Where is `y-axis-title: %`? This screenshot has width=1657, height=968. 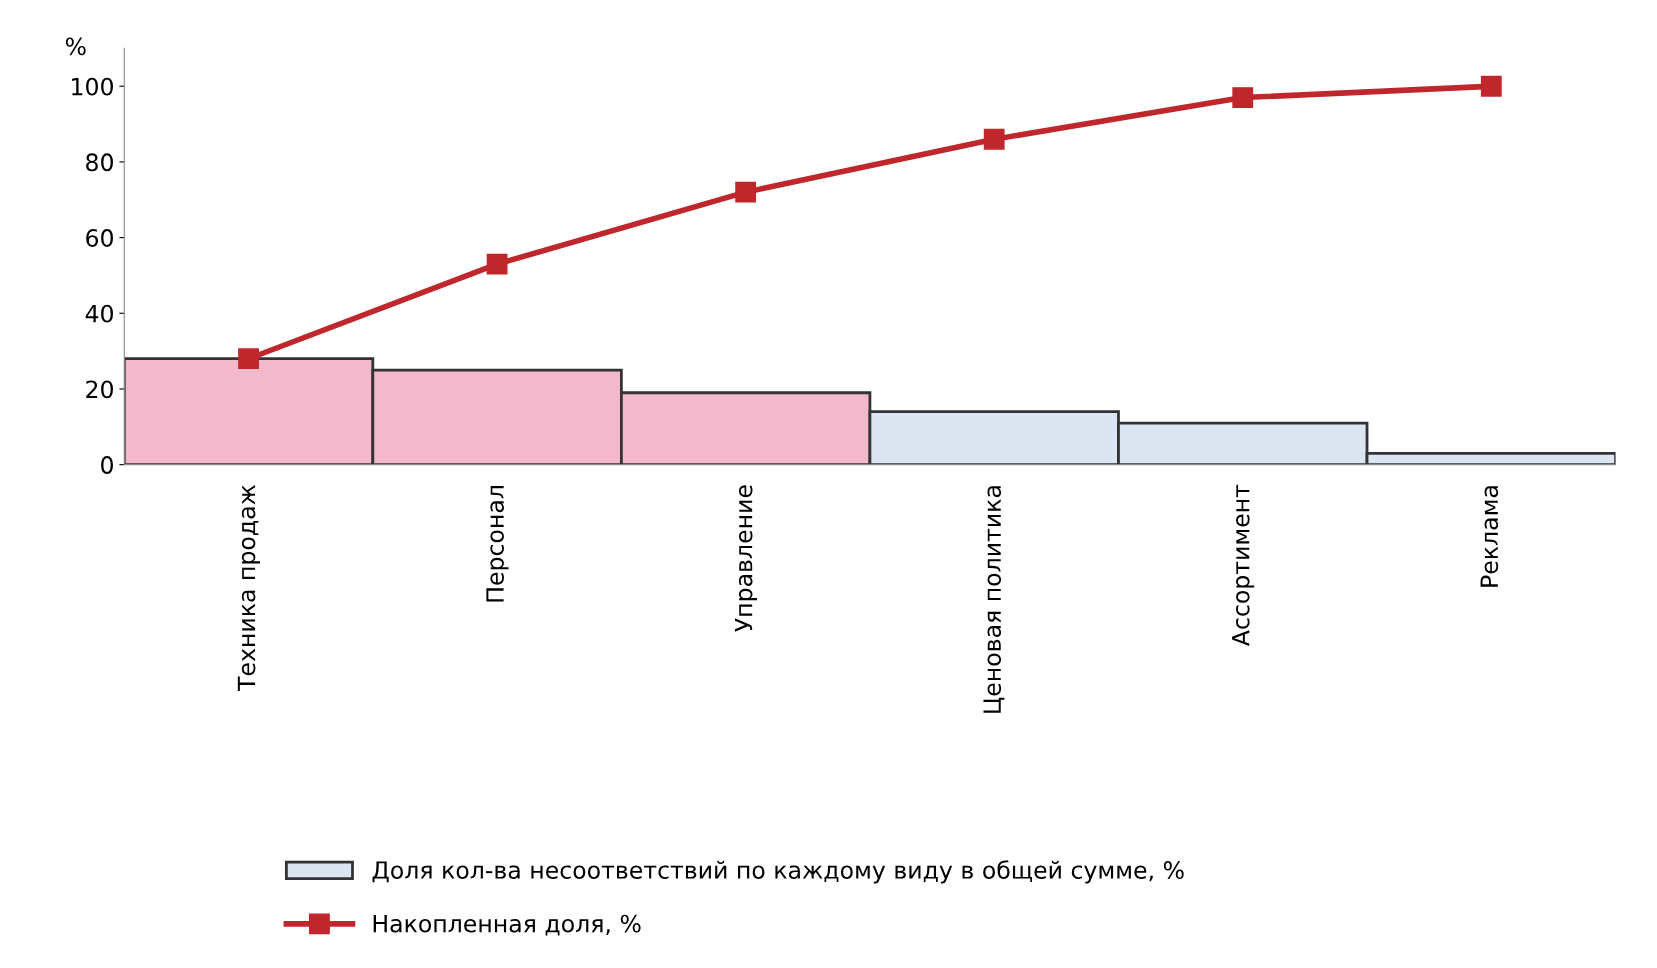
y-axis-title: % is located at coordinates (75, 46).